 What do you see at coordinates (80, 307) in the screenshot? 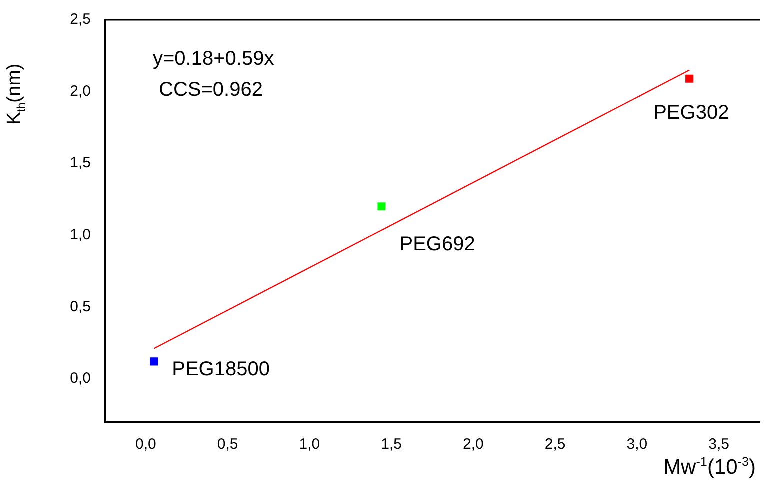
I see `y-tick-label: 0,5` at bounding box center [80, 307].